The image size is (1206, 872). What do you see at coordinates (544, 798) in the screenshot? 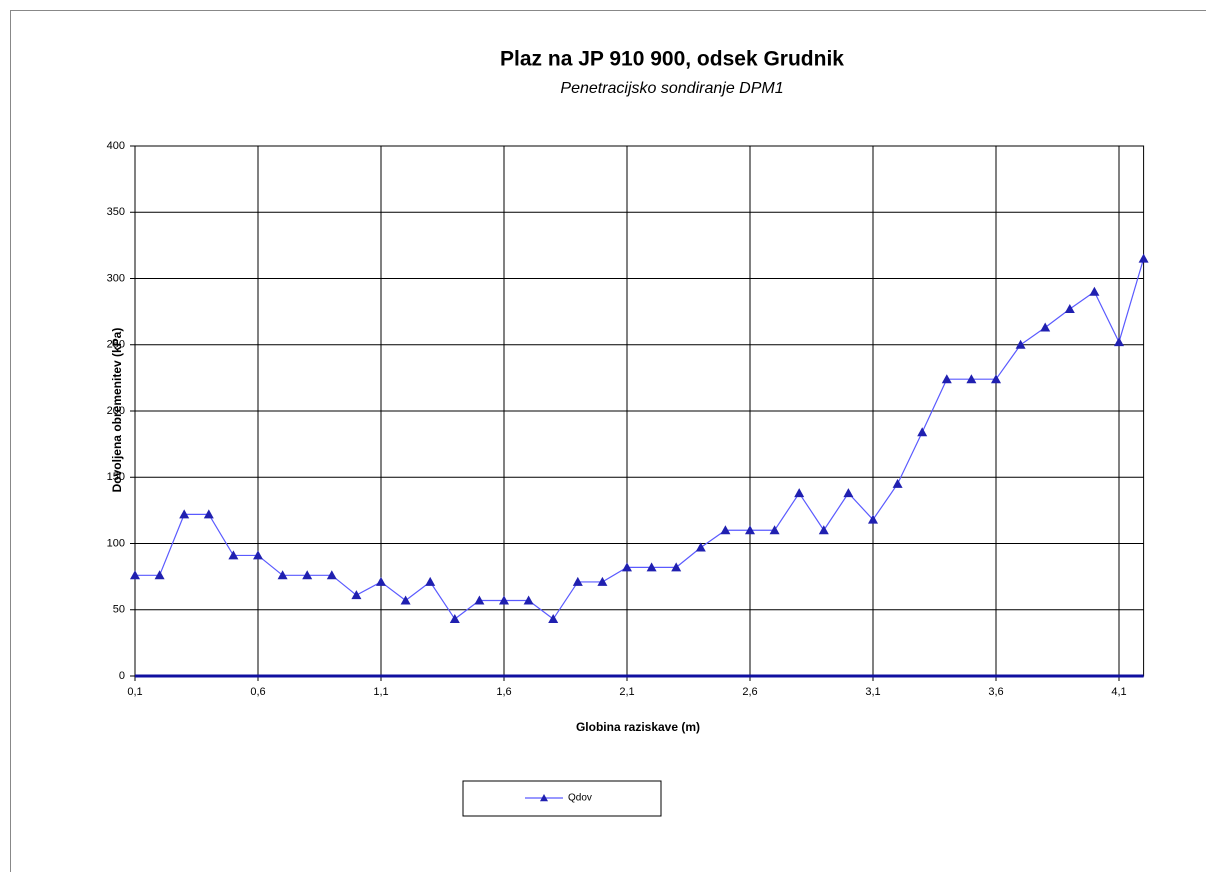
I see `legend-marker` at bounding box center [544, 798].